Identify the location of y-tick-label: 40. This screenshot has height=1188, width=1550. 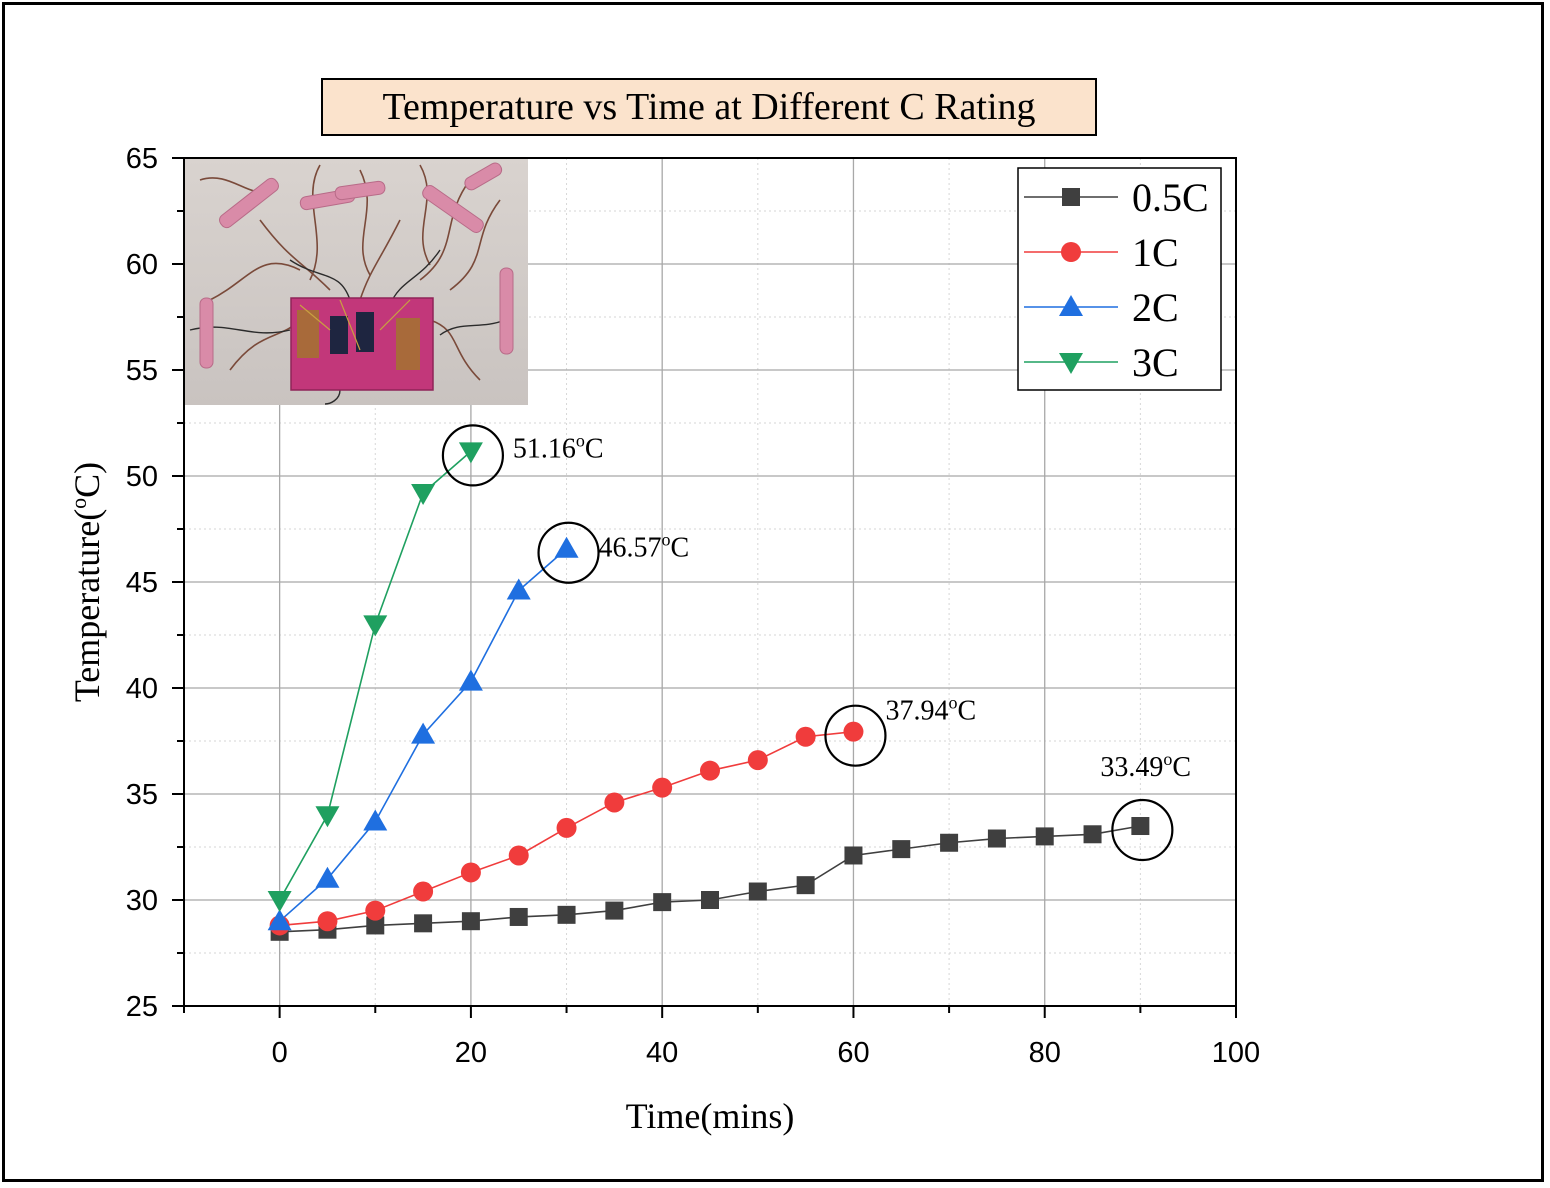
(142, 689).